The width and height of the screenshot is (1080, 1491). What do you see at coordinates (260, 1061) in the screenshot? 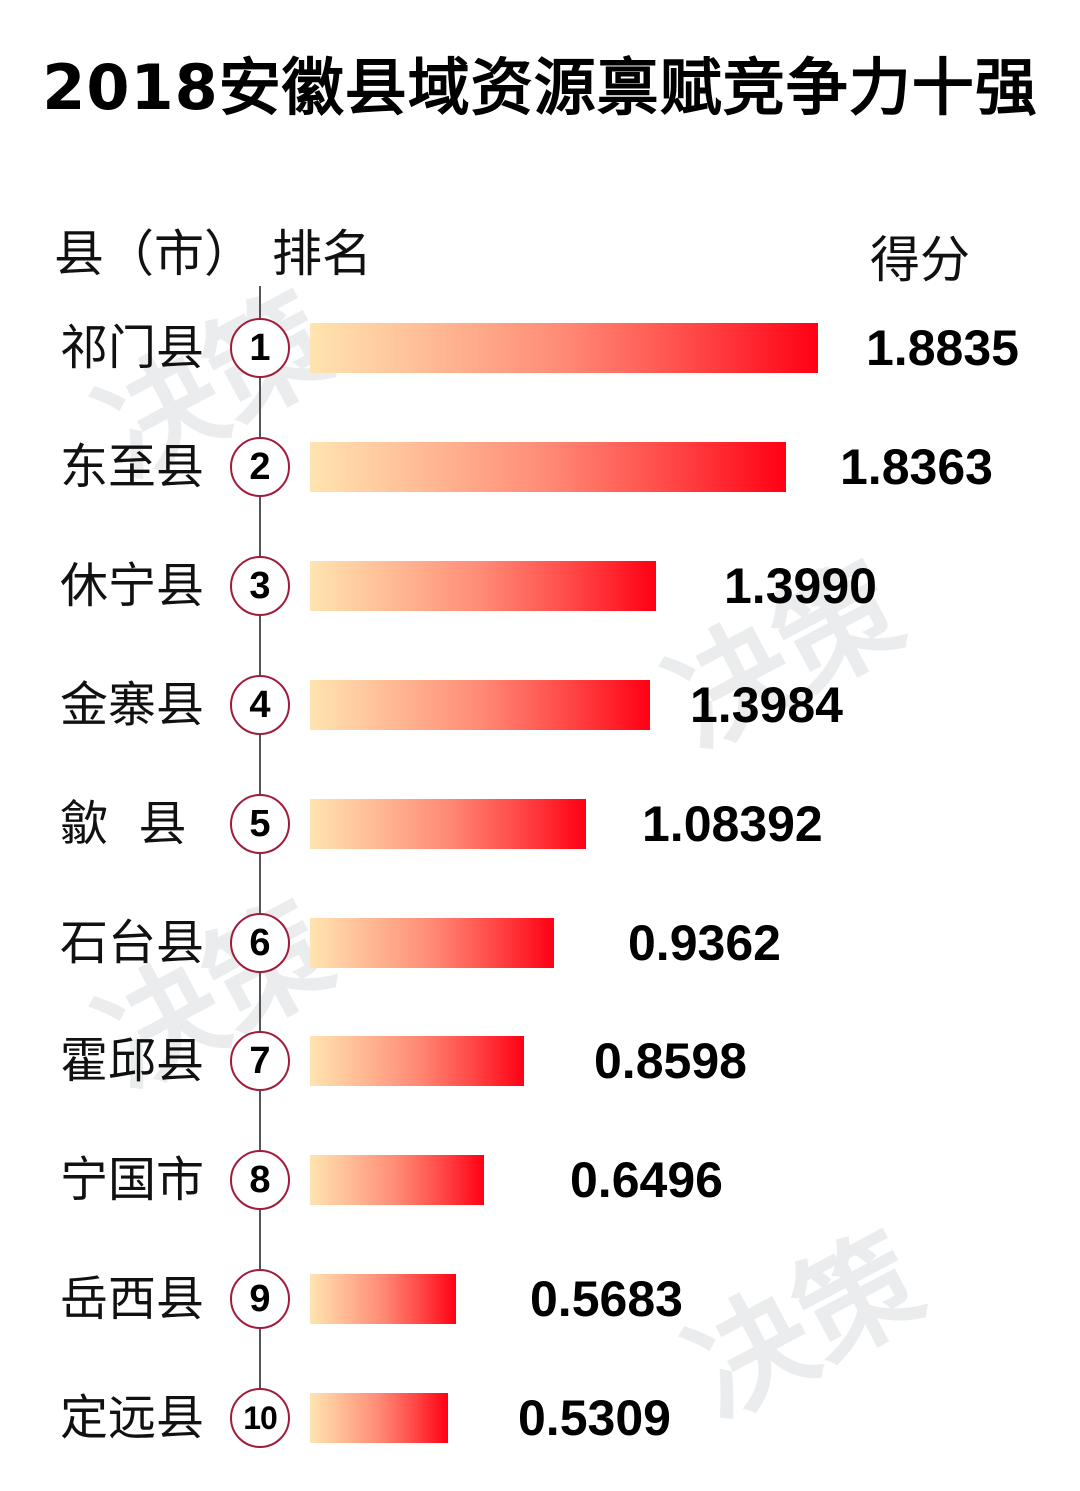
I see `rank-badge: 7` at bounding box center [260, 1061].